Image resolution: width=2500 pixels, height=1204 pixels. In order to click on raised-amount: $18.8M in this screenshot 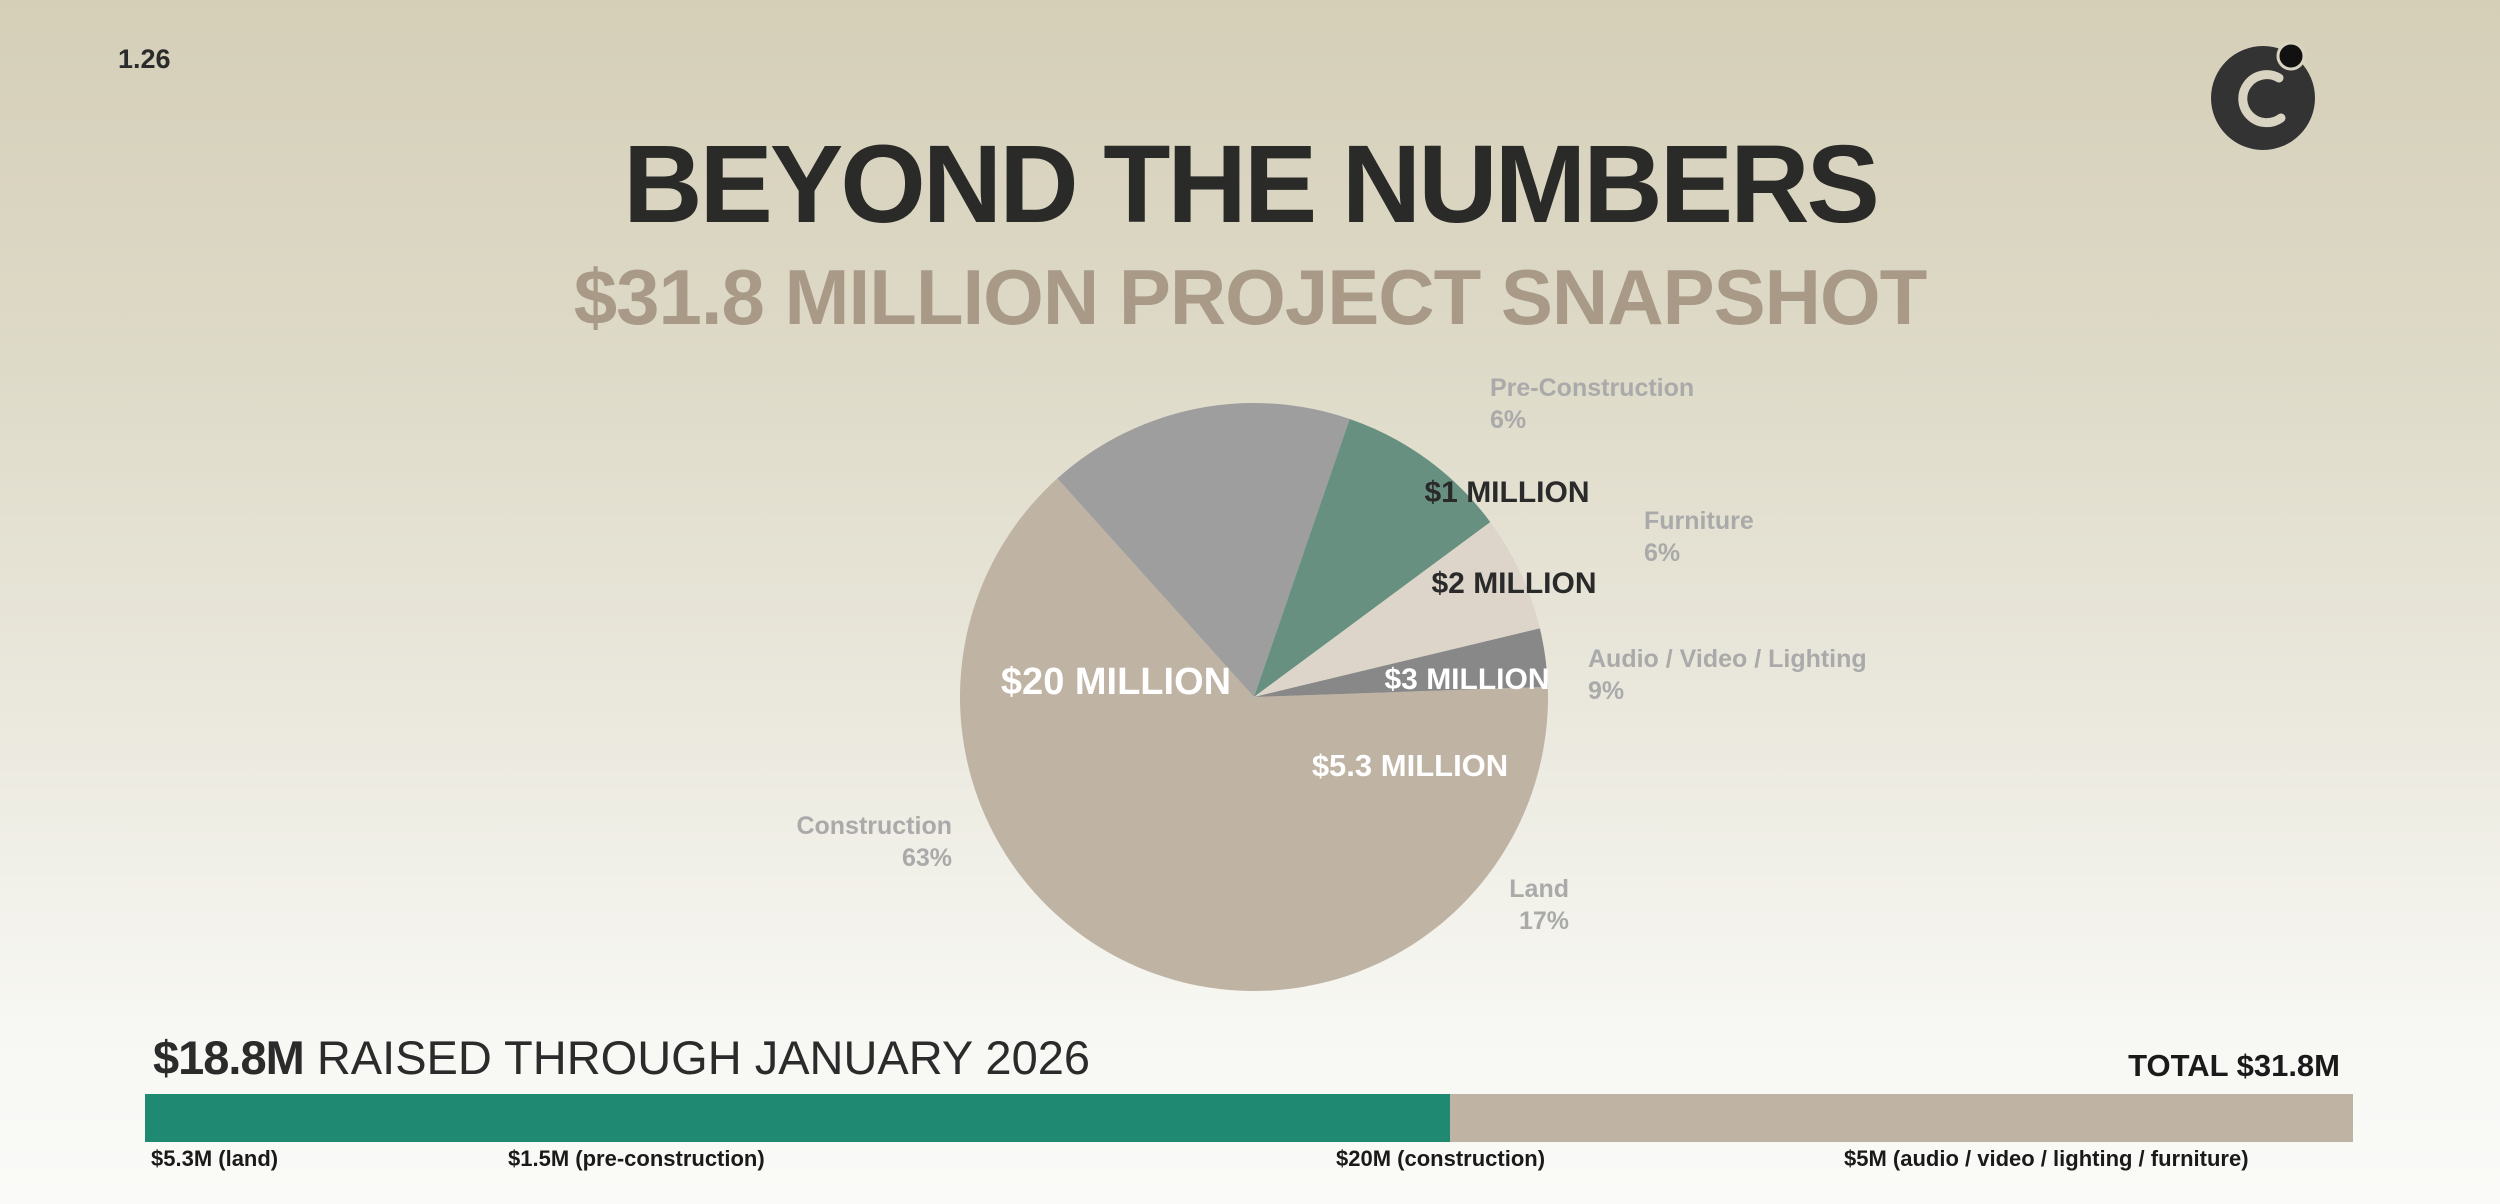, I will do `click(229, 1057)`.